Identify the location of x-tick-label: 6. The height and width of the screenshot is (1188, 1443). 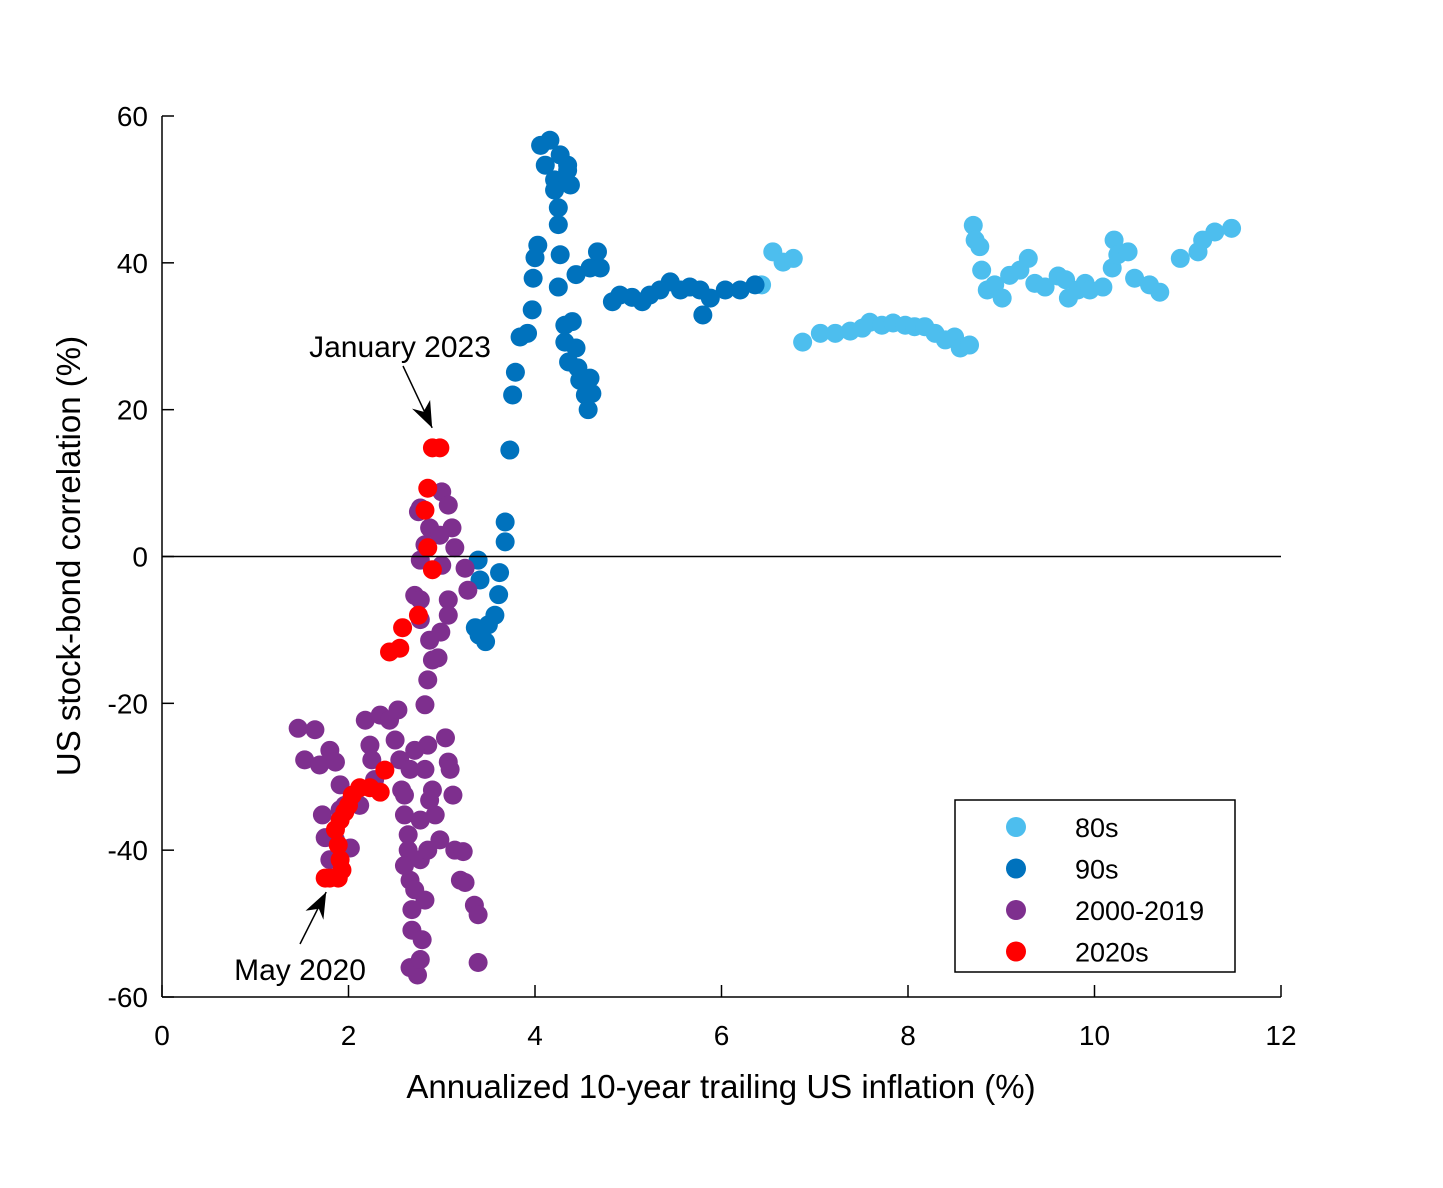
(722, 1035).